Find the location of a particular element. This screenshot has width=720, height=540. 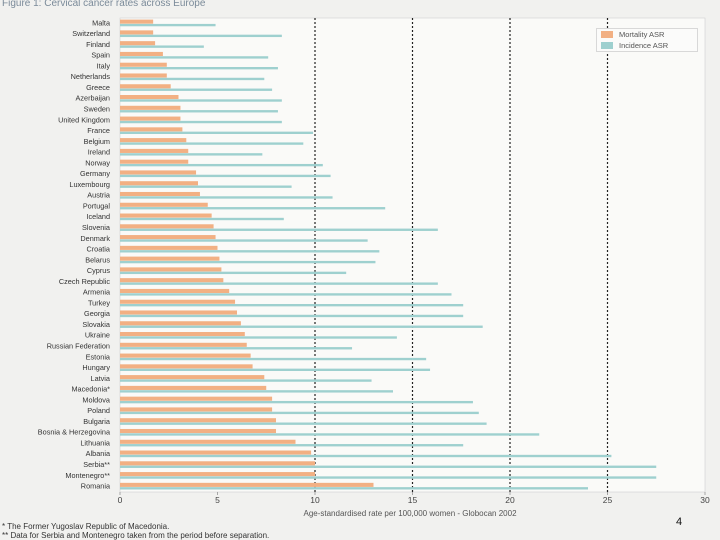

category-label-spain: Spain is located at coordinates (100, 55).